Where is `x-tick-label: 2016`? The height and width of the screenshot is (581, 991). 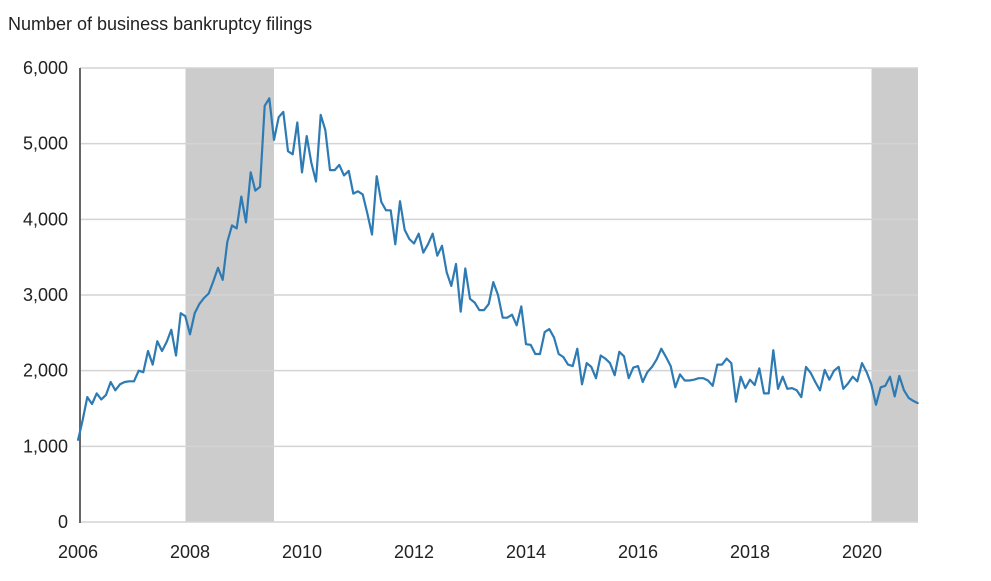 x-tick-label: 2016 is located at coordinates (638, 552).